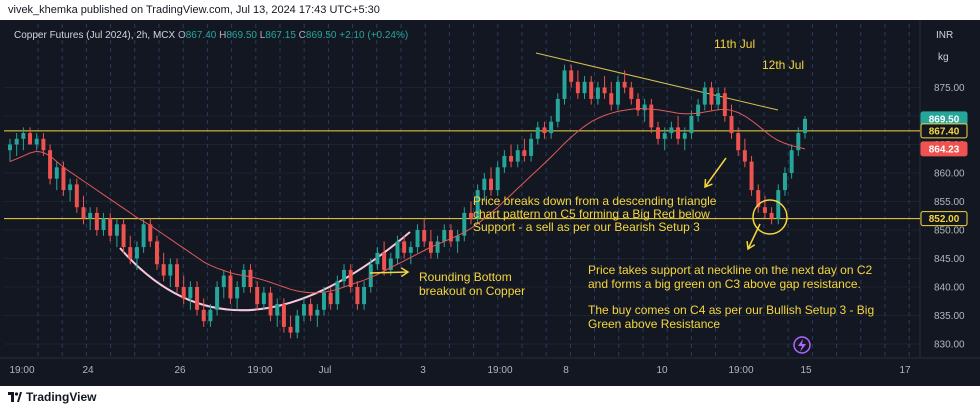  I want to click on arrow-shaft, so click(389, 272).